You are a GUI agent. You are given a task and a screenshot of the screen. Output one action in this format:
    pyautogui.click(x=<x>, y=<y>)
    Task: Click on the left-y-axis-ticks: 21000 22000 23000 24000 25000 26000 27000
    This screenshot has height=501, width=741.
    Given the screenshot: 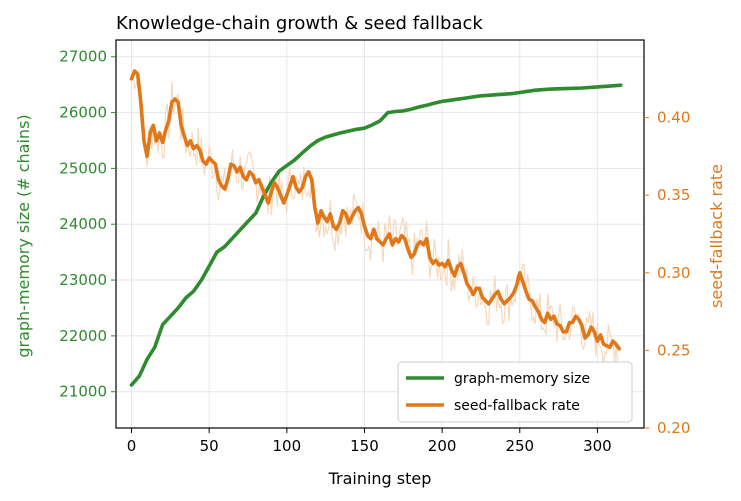 What is the action you would take?
    pyautogui.click(x=87, y=224)
    